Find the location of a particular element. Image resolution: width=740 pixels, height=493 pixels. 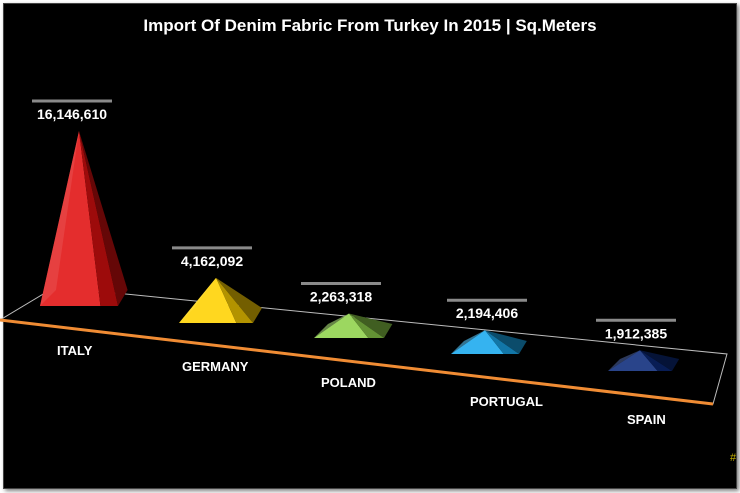

data-label: 4,162,092 is located at coordinates (212, 261).